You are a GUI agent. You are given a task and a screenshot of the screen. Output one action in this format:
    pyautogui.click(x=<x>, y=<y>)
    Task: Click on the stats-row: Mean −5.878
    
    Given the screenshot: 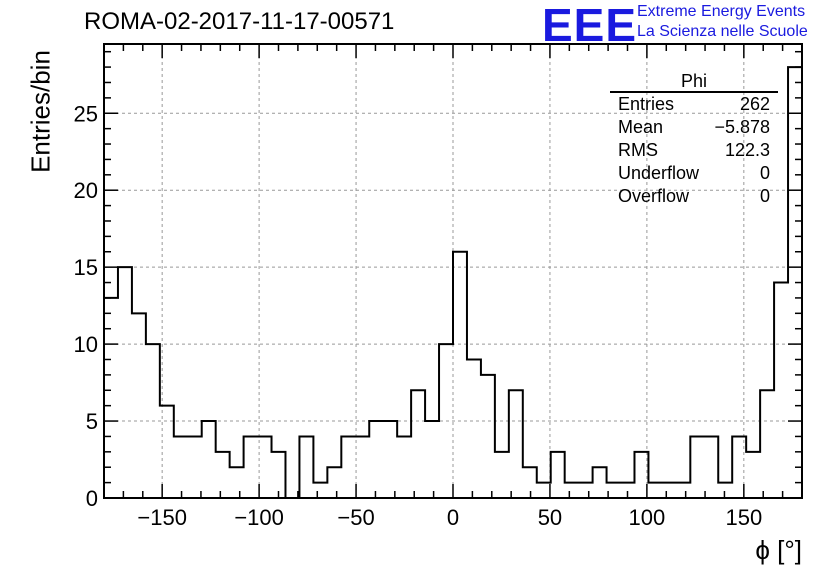 What is the action you would take?
    pyautogui.click(x=694, y=127)
    